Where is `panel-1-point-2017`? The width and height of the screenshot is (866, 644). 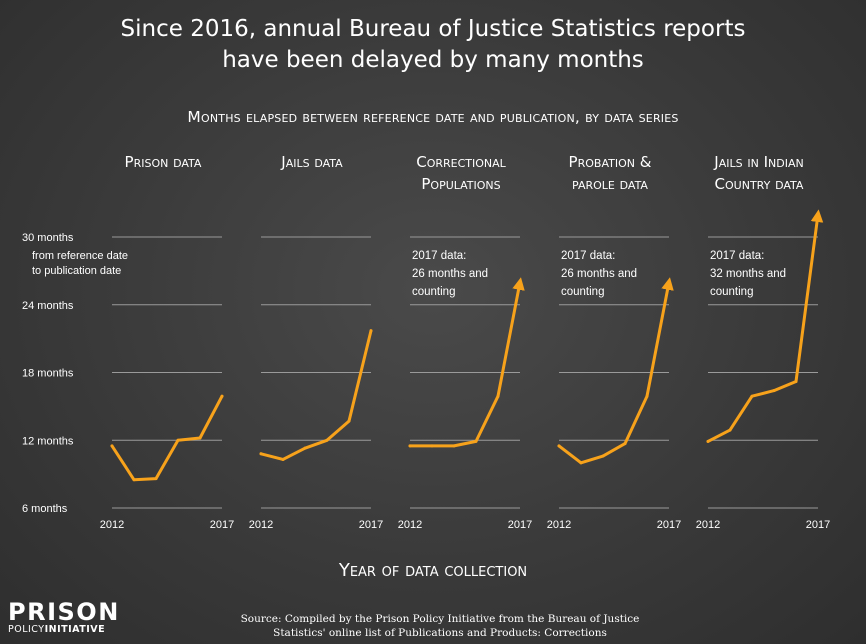
panel-1-point-2017 is located at coordinates (222, 396).